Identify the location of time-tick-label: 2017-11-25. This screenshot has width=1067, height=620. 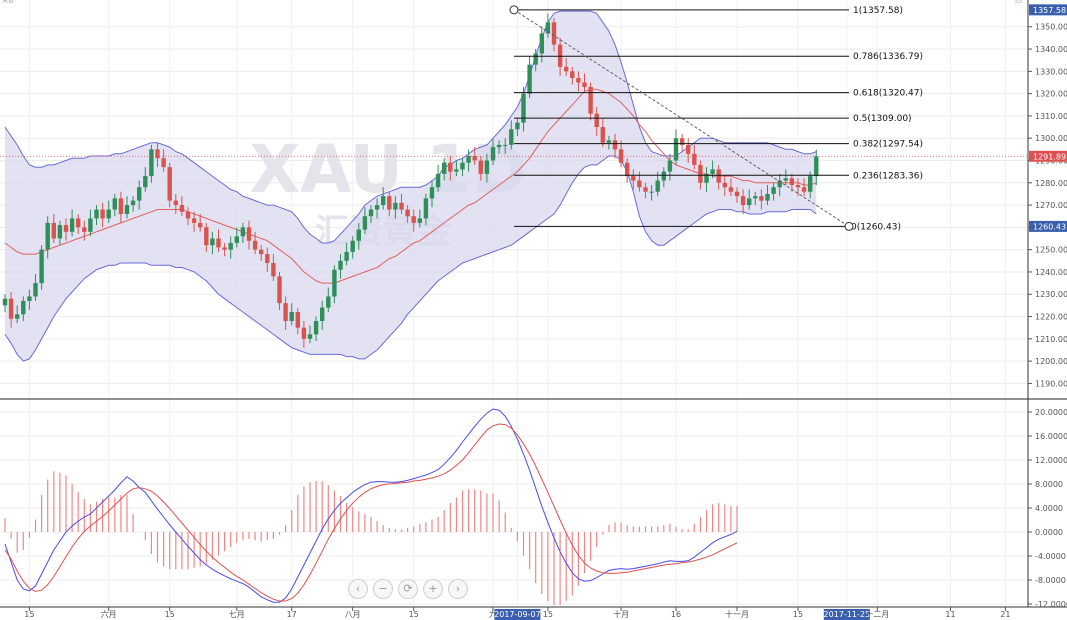
(847, 614).